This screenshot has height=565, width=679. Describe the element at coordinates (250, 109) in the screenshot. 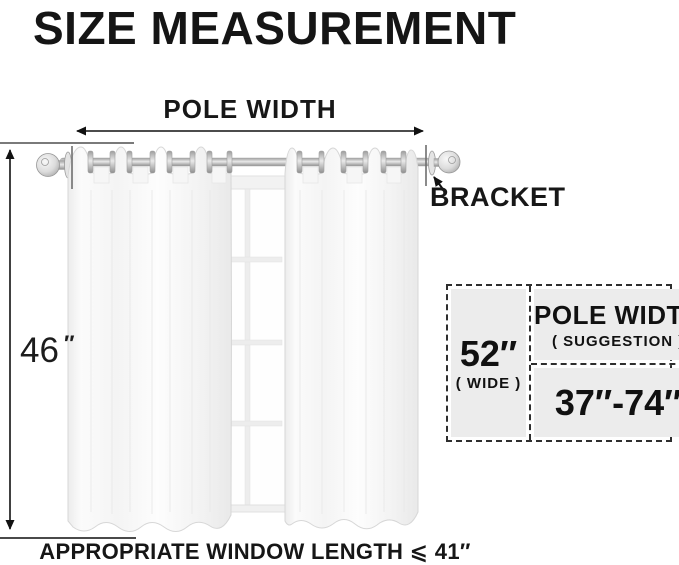

I see `pole-width-label: POLE WIDTH` at that location.